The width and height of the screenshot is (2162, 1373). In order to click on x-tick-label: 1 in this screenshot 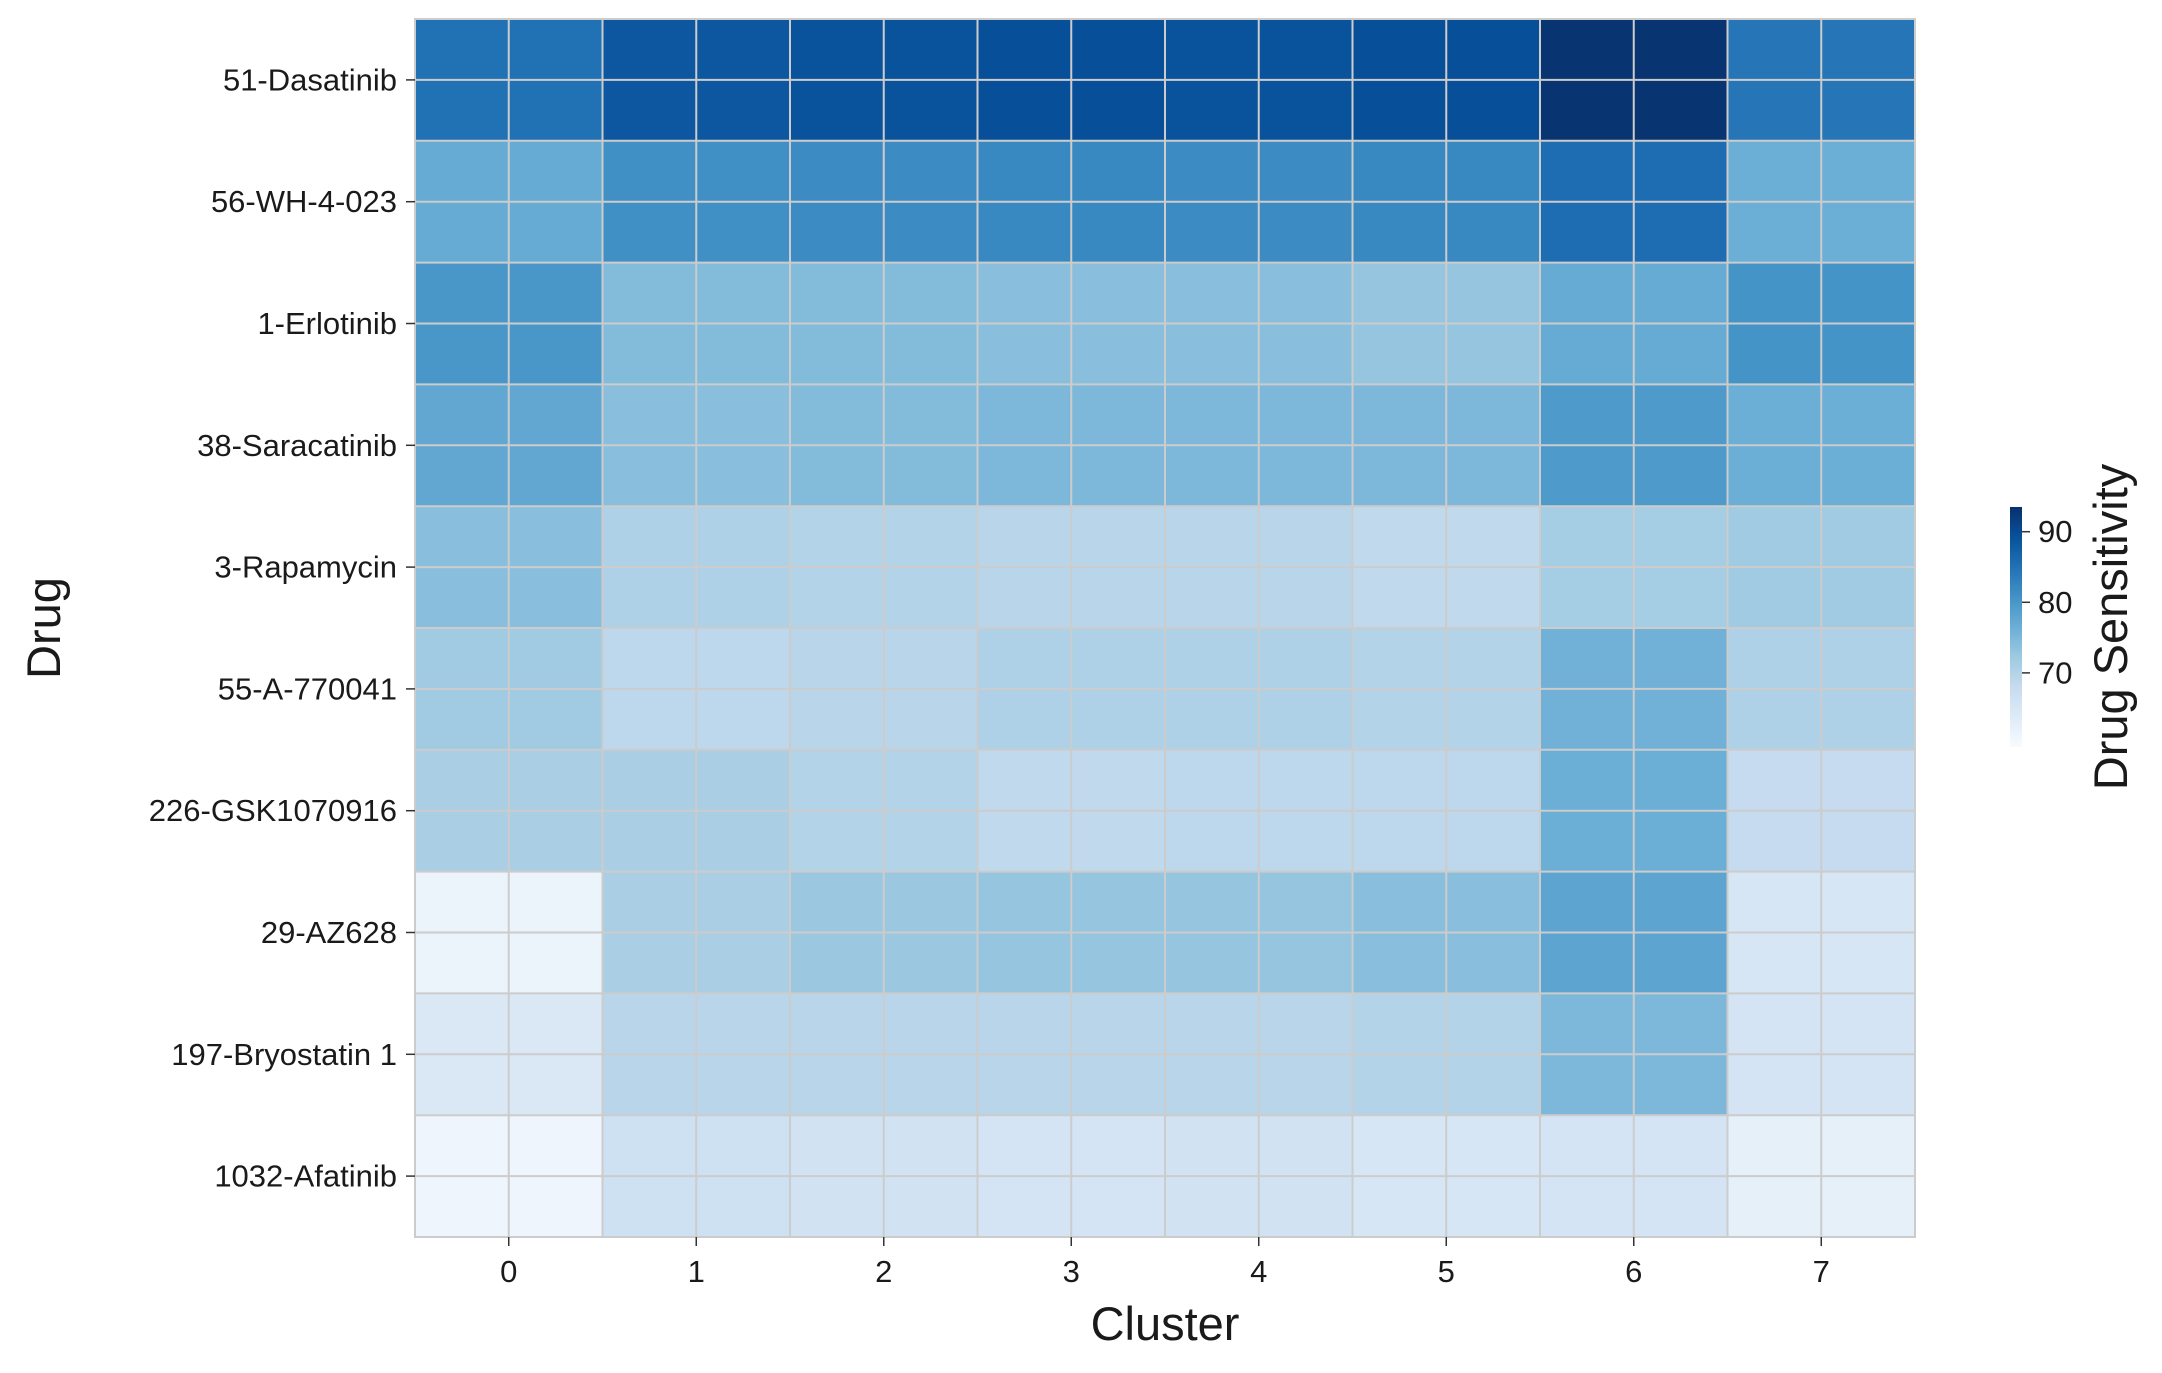, I will do `click(696, 1271)`.